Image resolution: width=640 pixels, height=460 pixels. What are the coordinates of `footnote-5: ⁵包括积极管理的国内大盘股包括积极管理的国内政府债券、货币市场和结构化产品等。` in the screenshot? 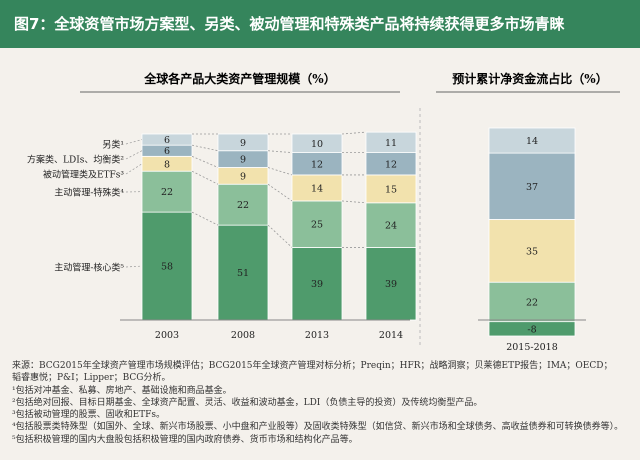 It's located at (185, 439).